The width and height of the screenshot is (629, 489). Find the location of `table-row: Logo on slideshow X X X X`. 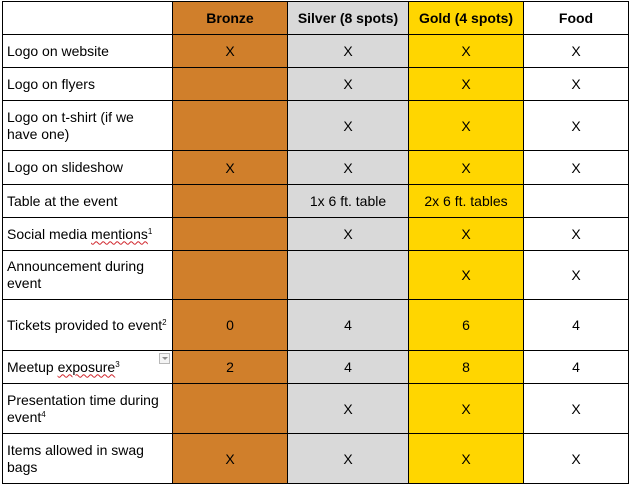

table-row: Logo on slideshow X X X X is located at coordinates (315, 167).